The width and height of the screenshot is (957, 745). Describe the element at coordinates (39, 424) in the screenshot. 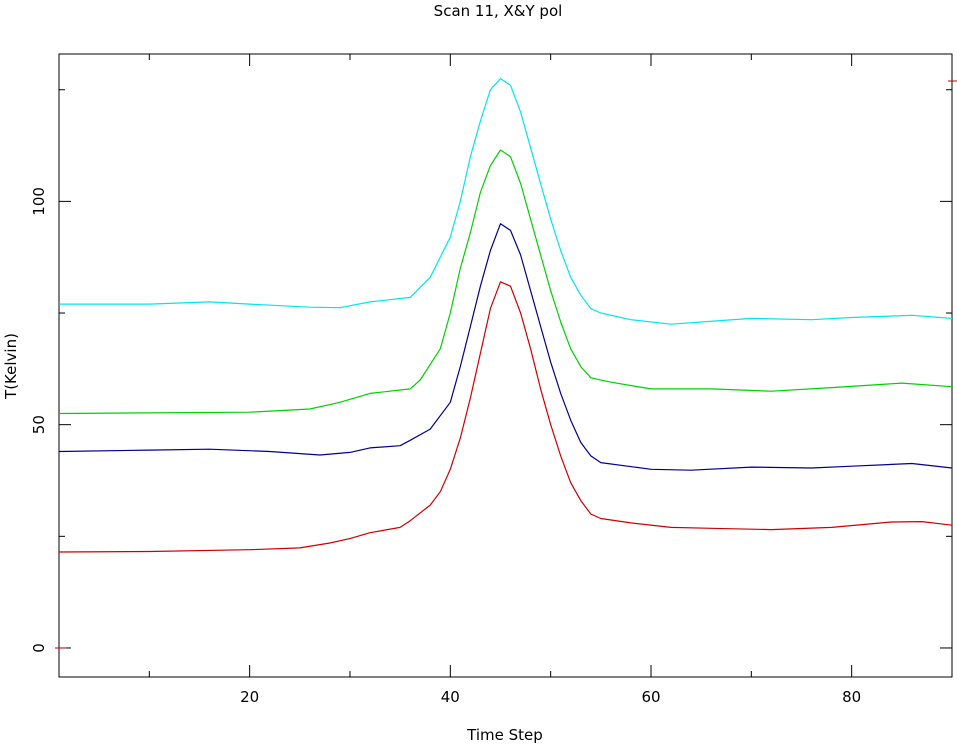

I see `y-tick-label: 50` at that location.